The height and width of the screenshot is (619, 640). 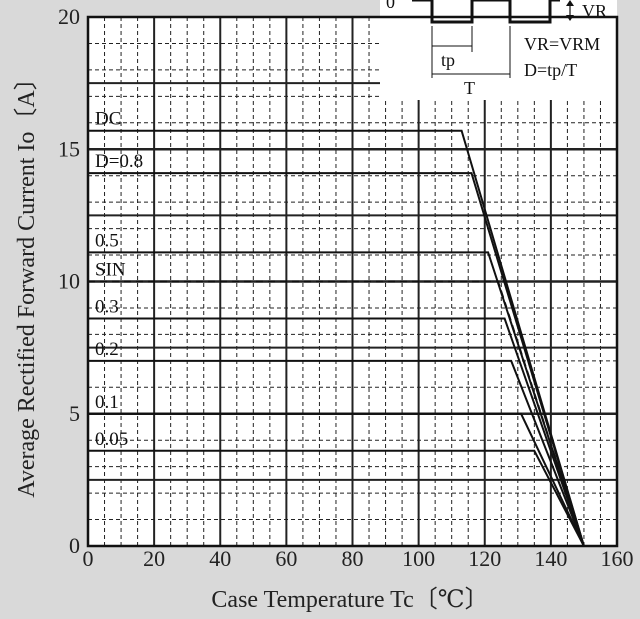 What do you see at coordinates (390, 6) in the screenshot?
I see `inset-zero-label: 0` at bounding box center [390, 6].